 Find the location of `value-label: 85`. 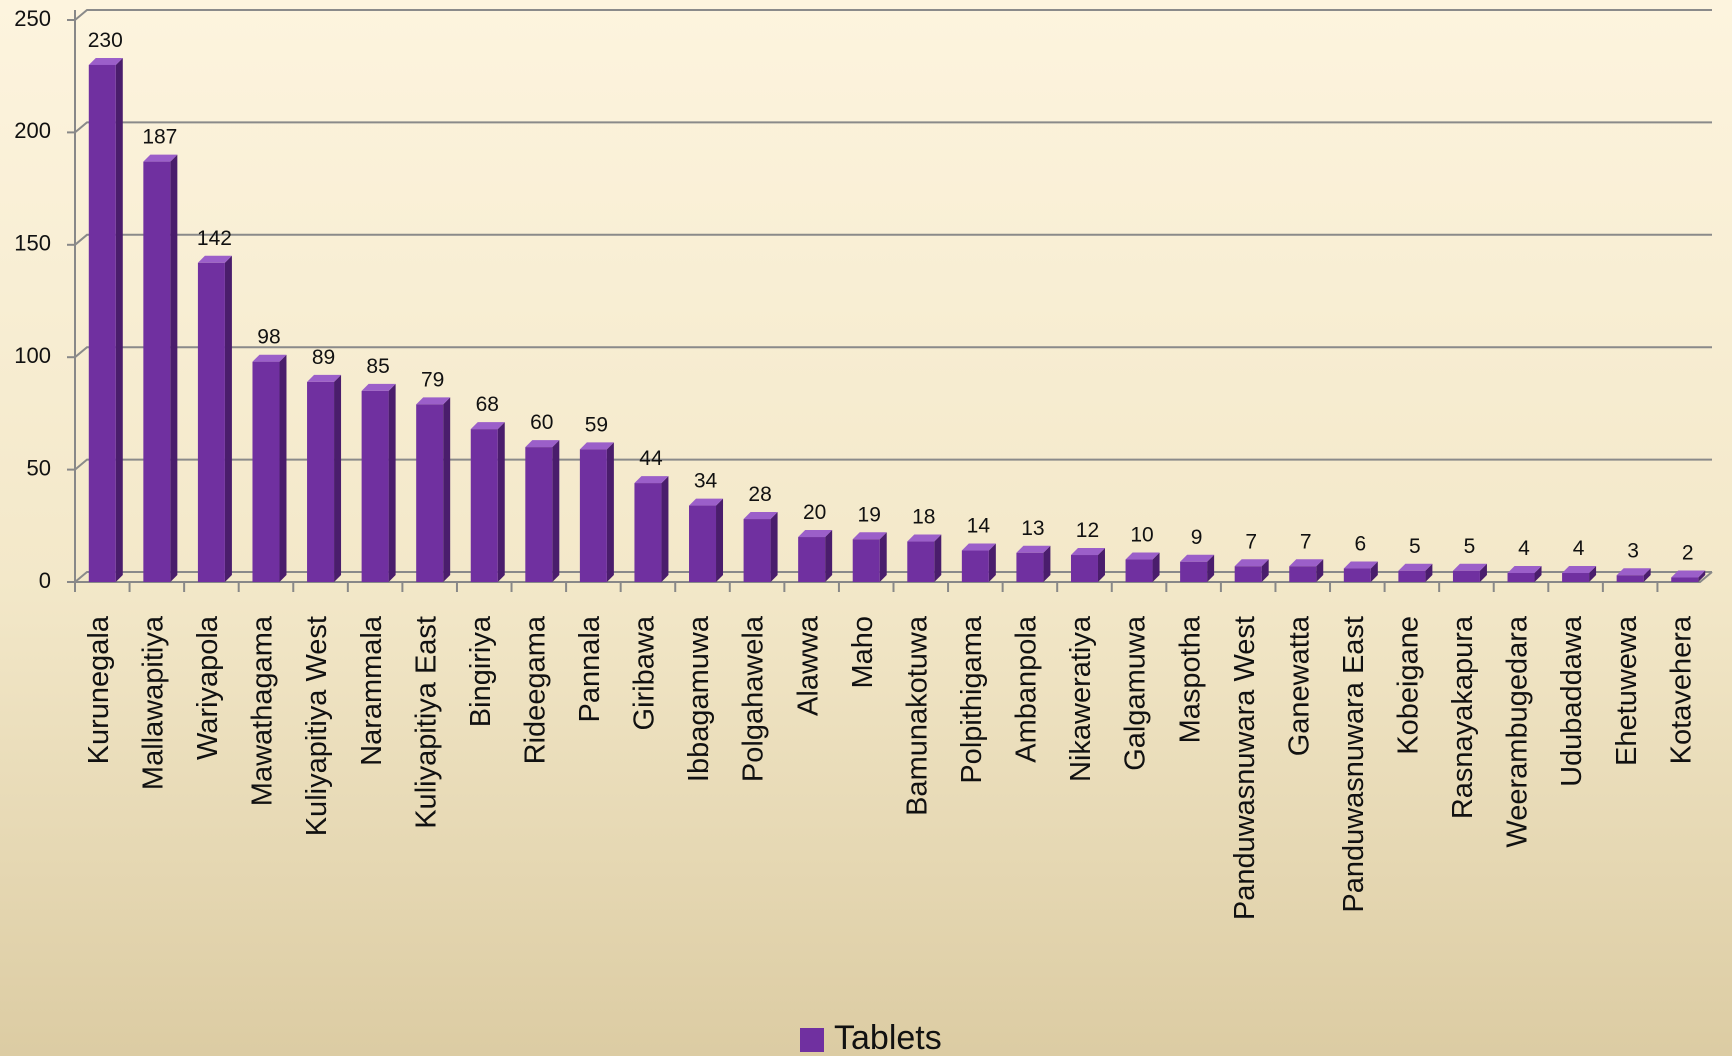

value-label: 85 is located at coordinates (377, 366).